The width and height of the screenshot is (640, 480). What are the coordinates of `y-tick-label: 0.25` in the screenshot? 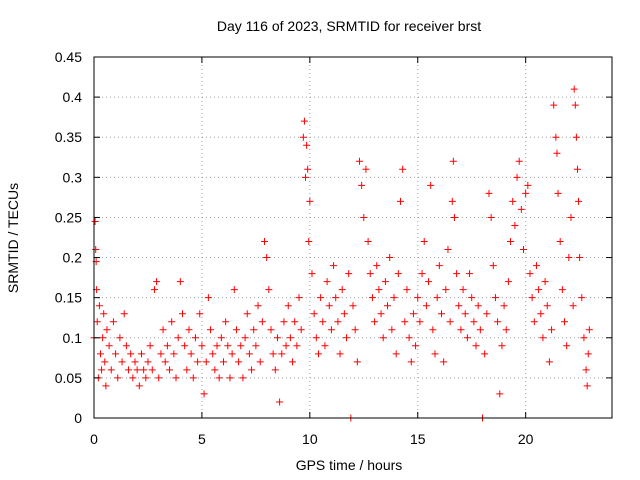 It's located at (68, 217).